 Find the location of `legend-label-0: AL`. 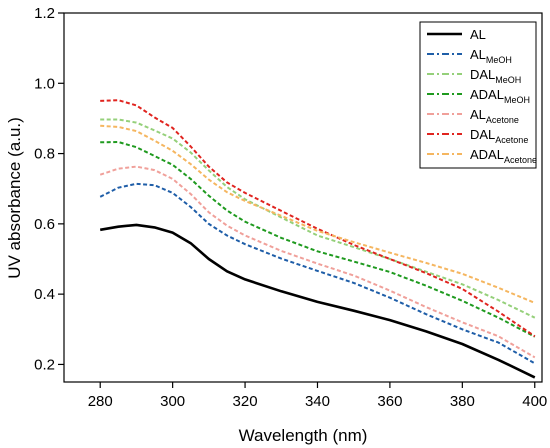

legend-label-0: AL is located at coordinates (478, 34).